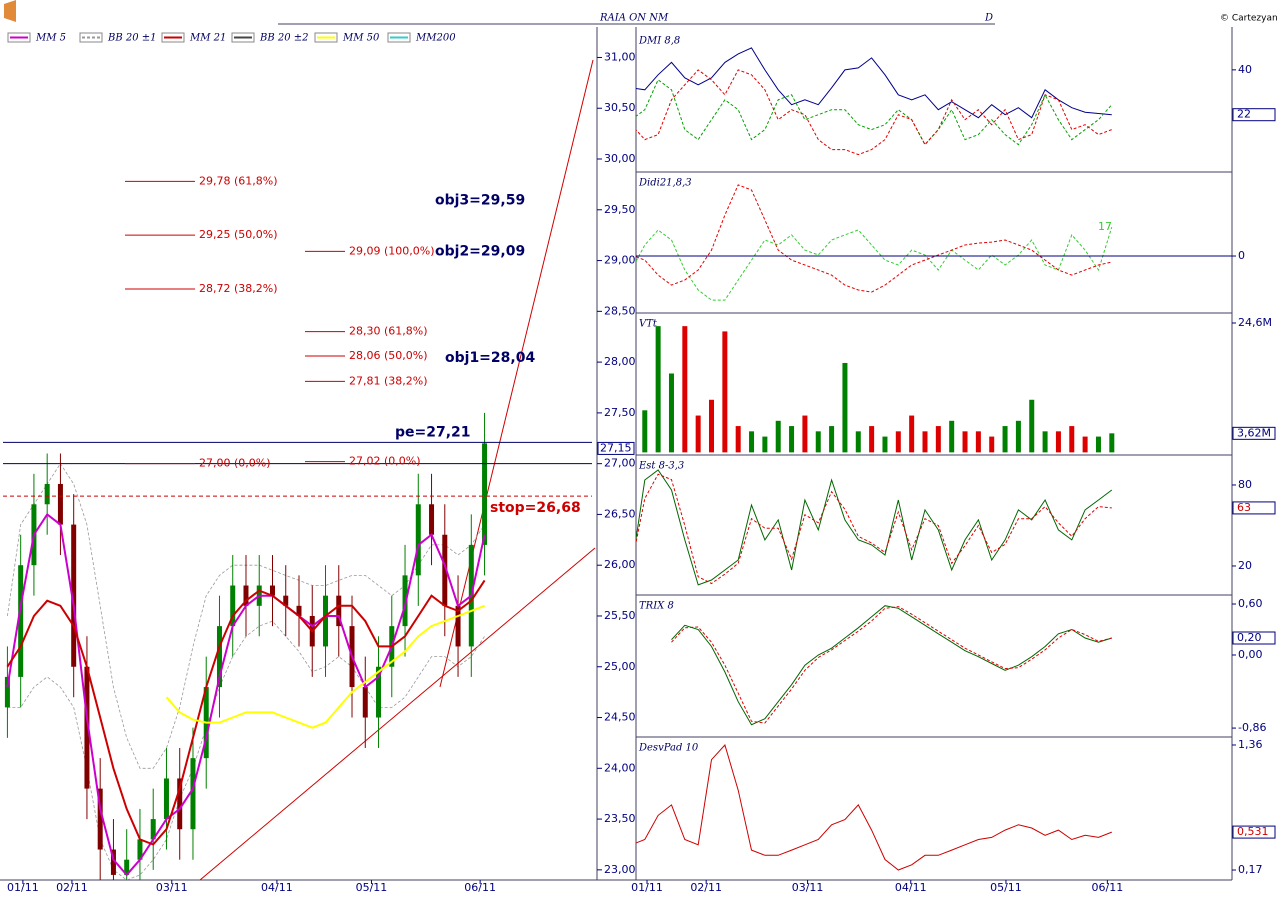 Image resolution: width=1281 pixels, height=905 pixels. What do you see at coordinates (620, 818) in the screenshot?
I see `y-tick-label: 23,50` at bounding box center [620, 818].